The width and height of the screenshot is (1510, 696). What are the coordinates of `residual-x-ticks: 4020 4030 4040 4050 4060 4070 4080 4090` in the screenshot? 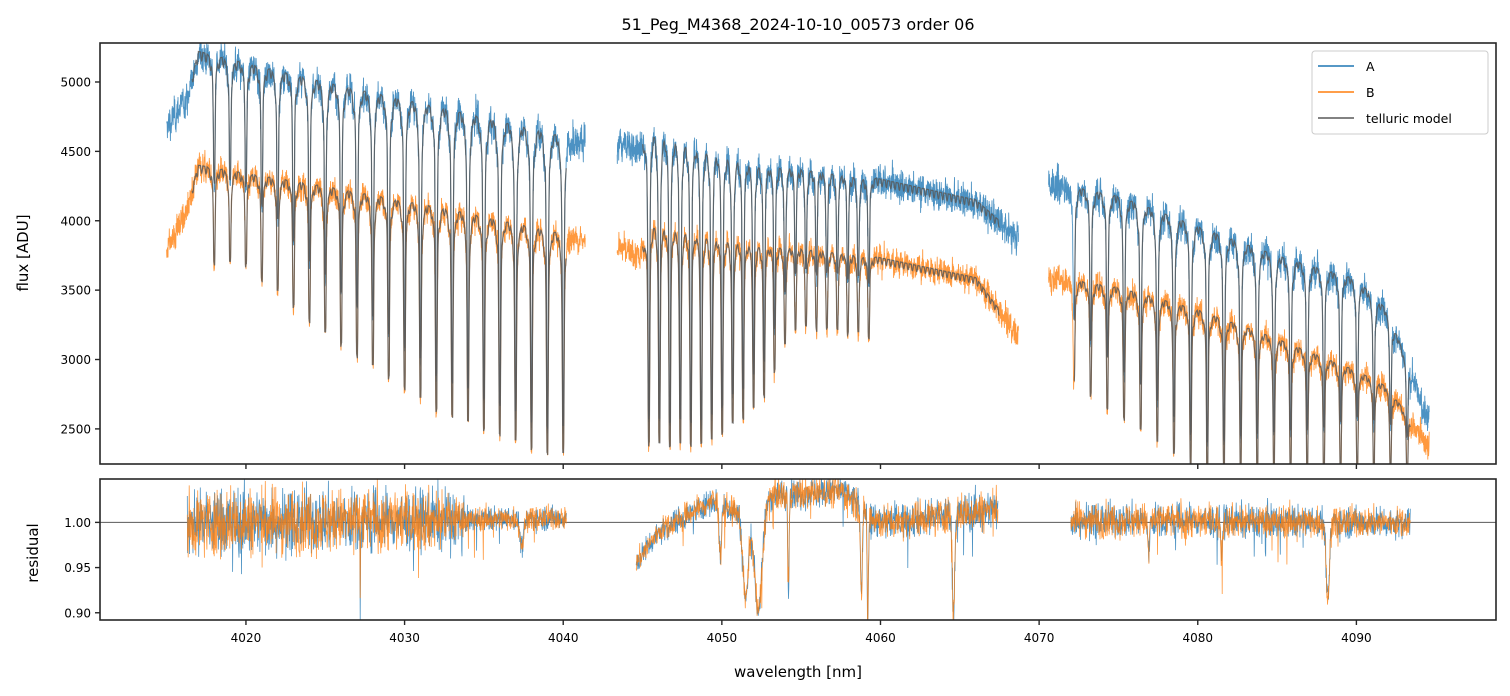 It's located at (801, 632).